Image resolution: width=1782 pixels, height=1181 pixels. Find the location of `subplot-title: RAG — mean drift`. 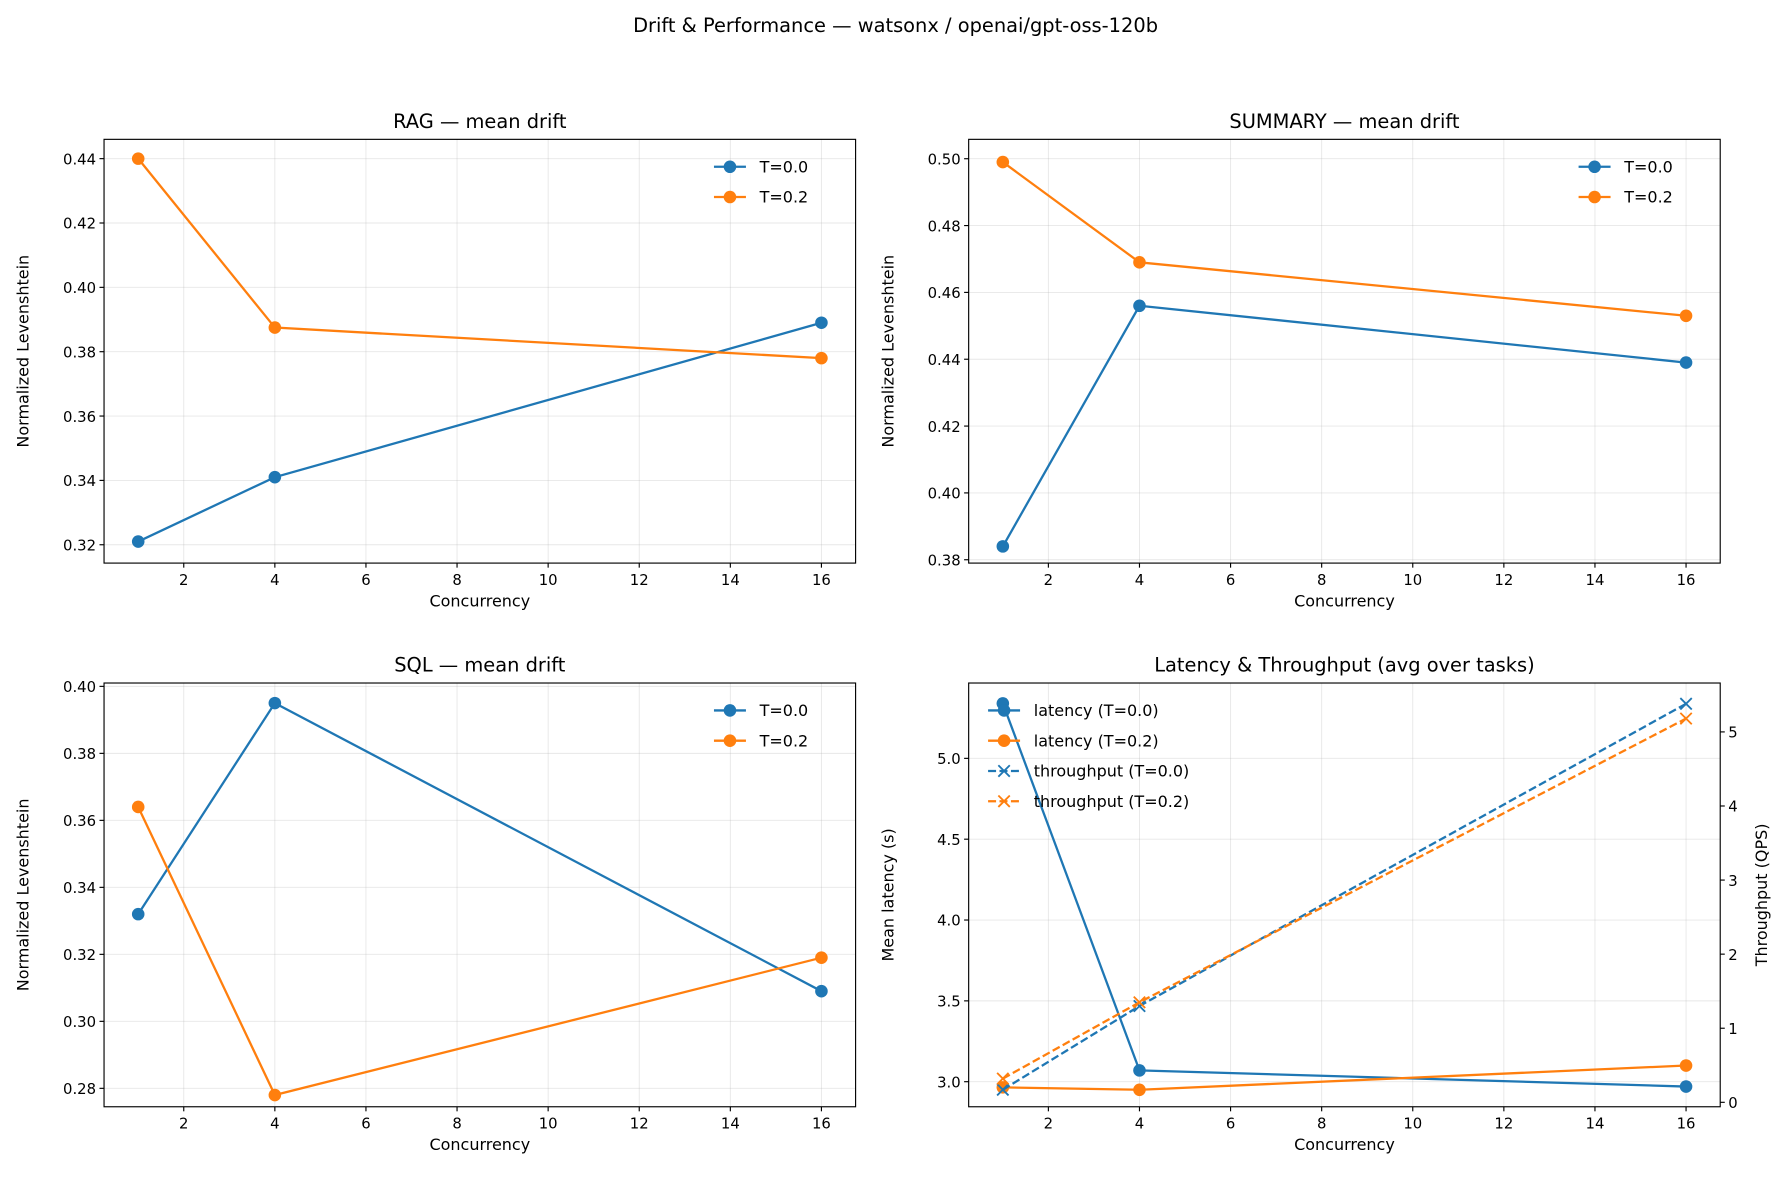

subplot-title: RAG — mean drift is located at coordinates (480, 121).